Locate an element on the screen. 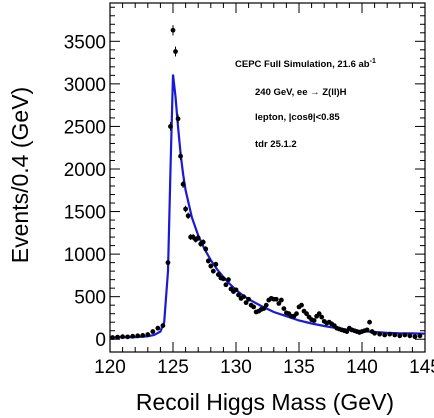  y-tick-label: 1500 is located at coordinates (85, 213).